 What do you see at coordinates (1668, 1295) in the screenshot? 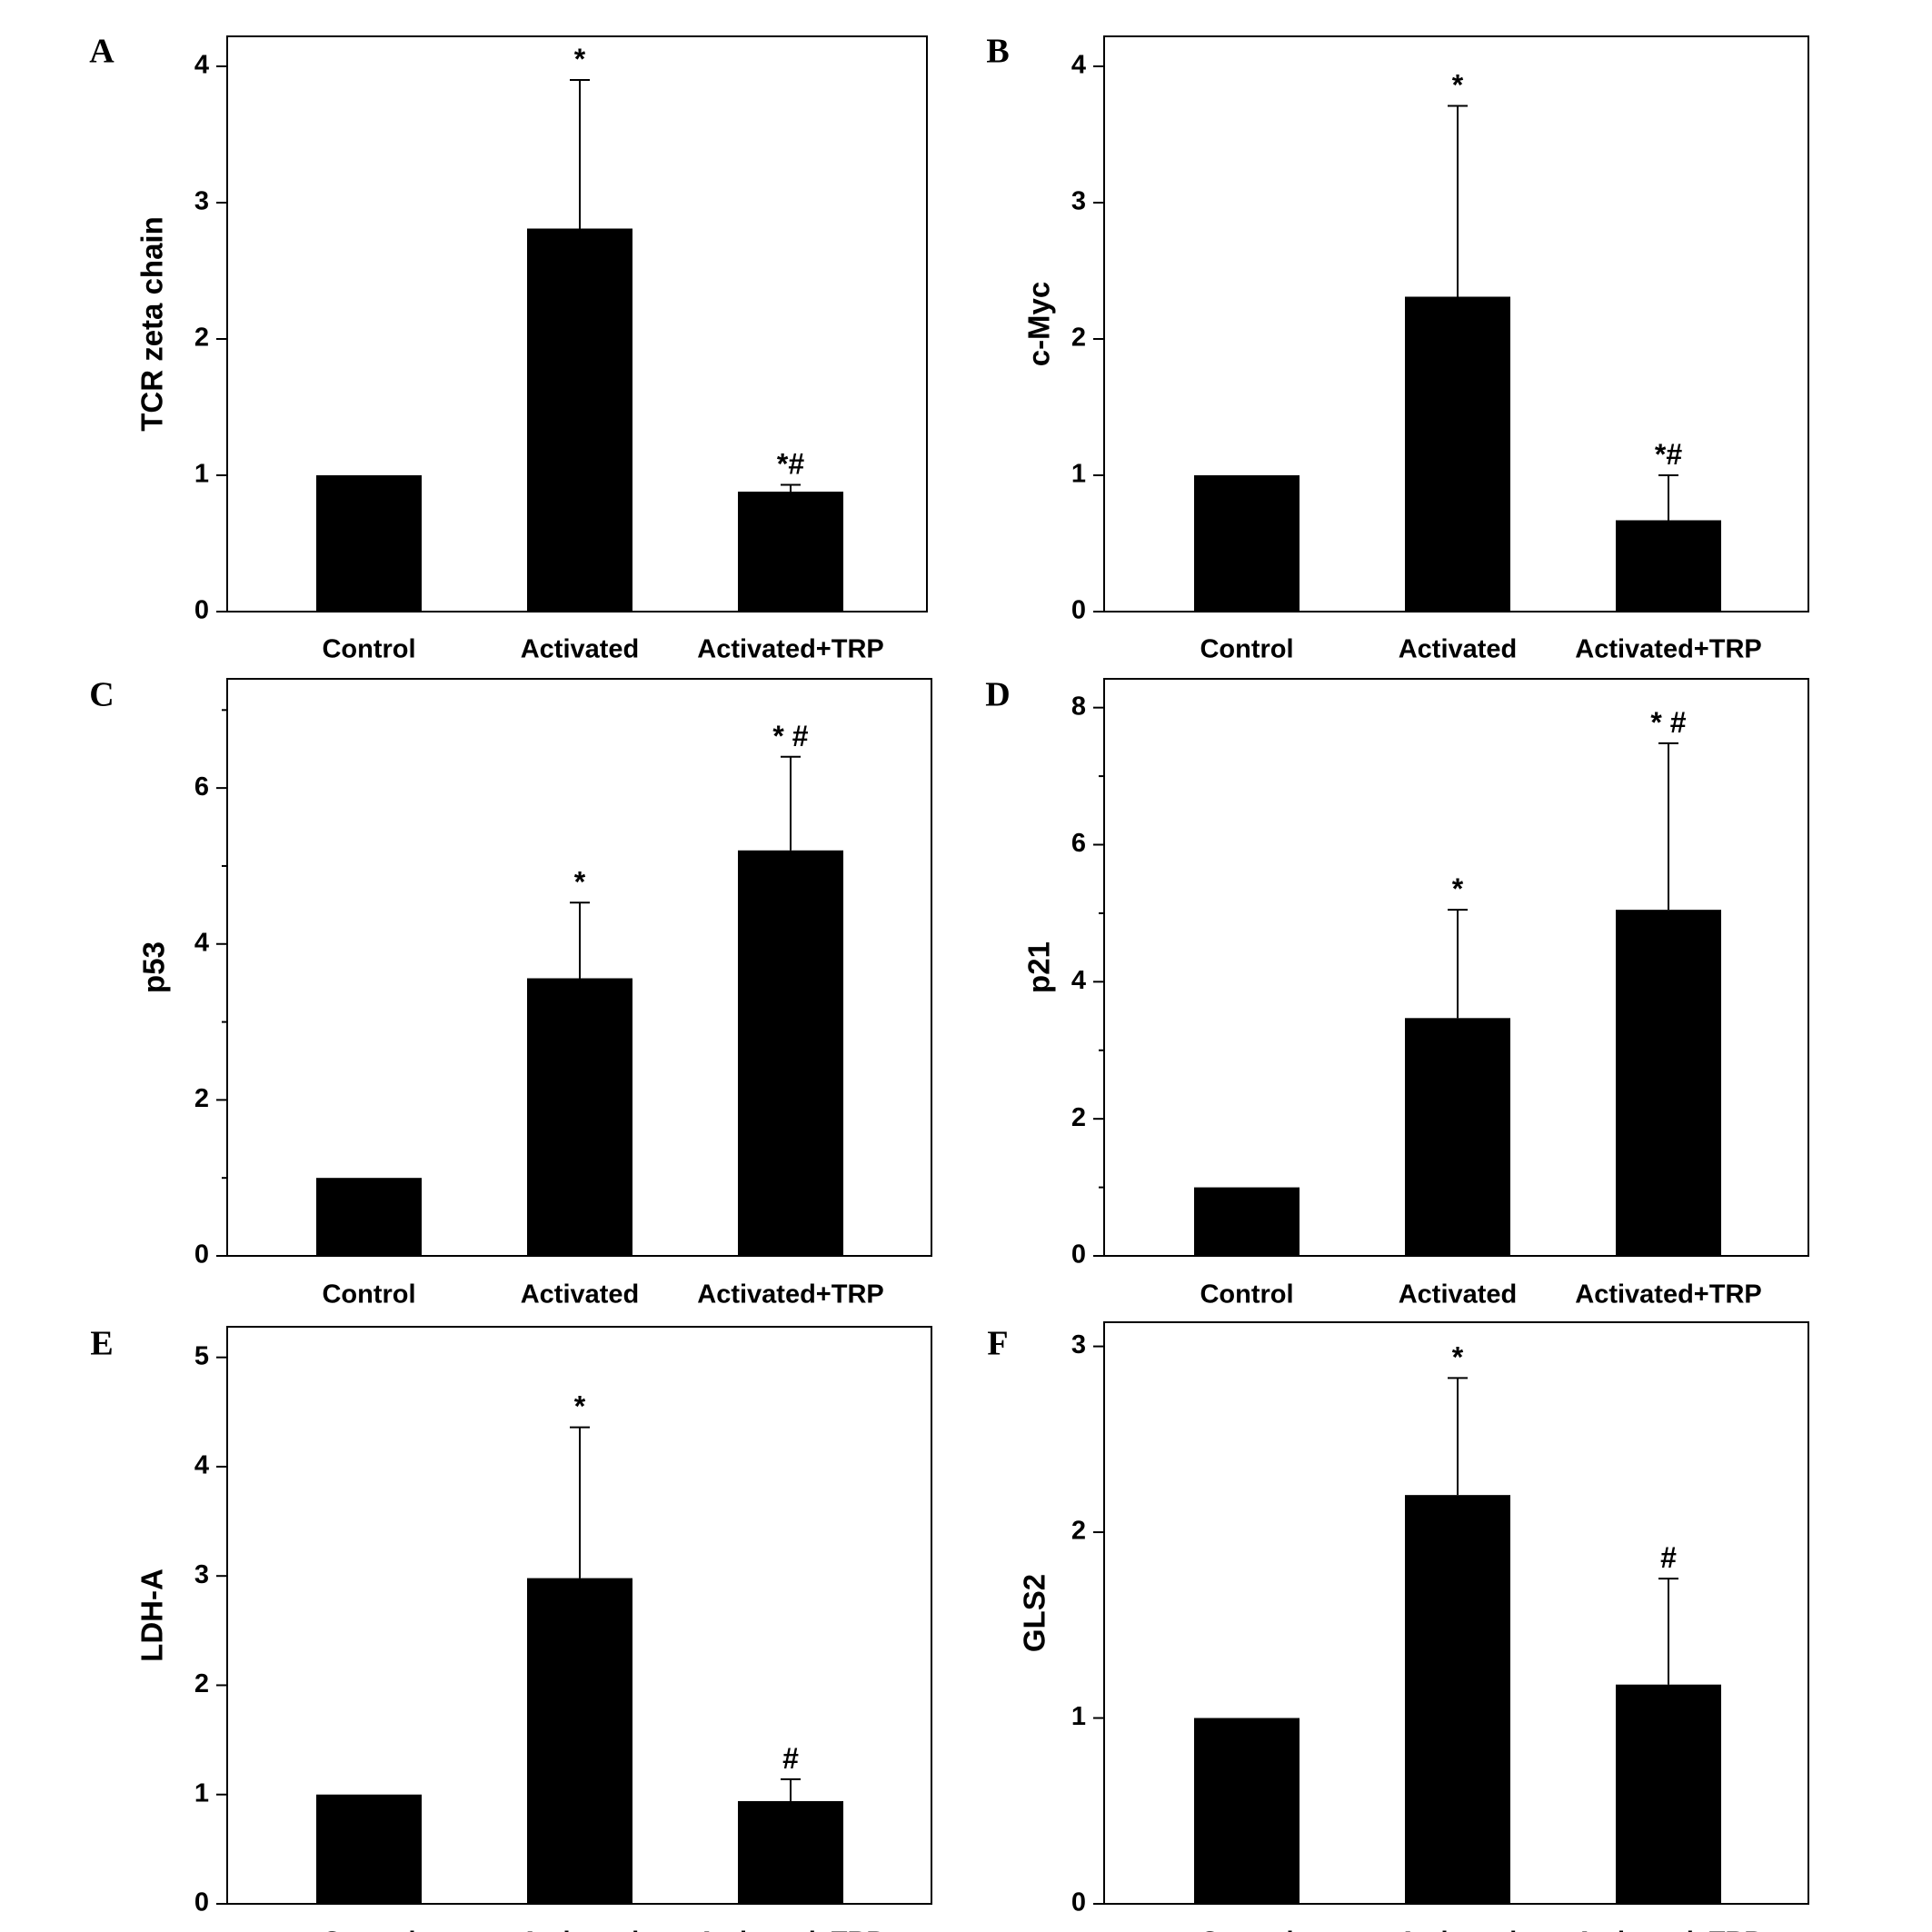
I see `panel-d-category-label-2: Activated+TRP` at bounding box center [1668, 1295].